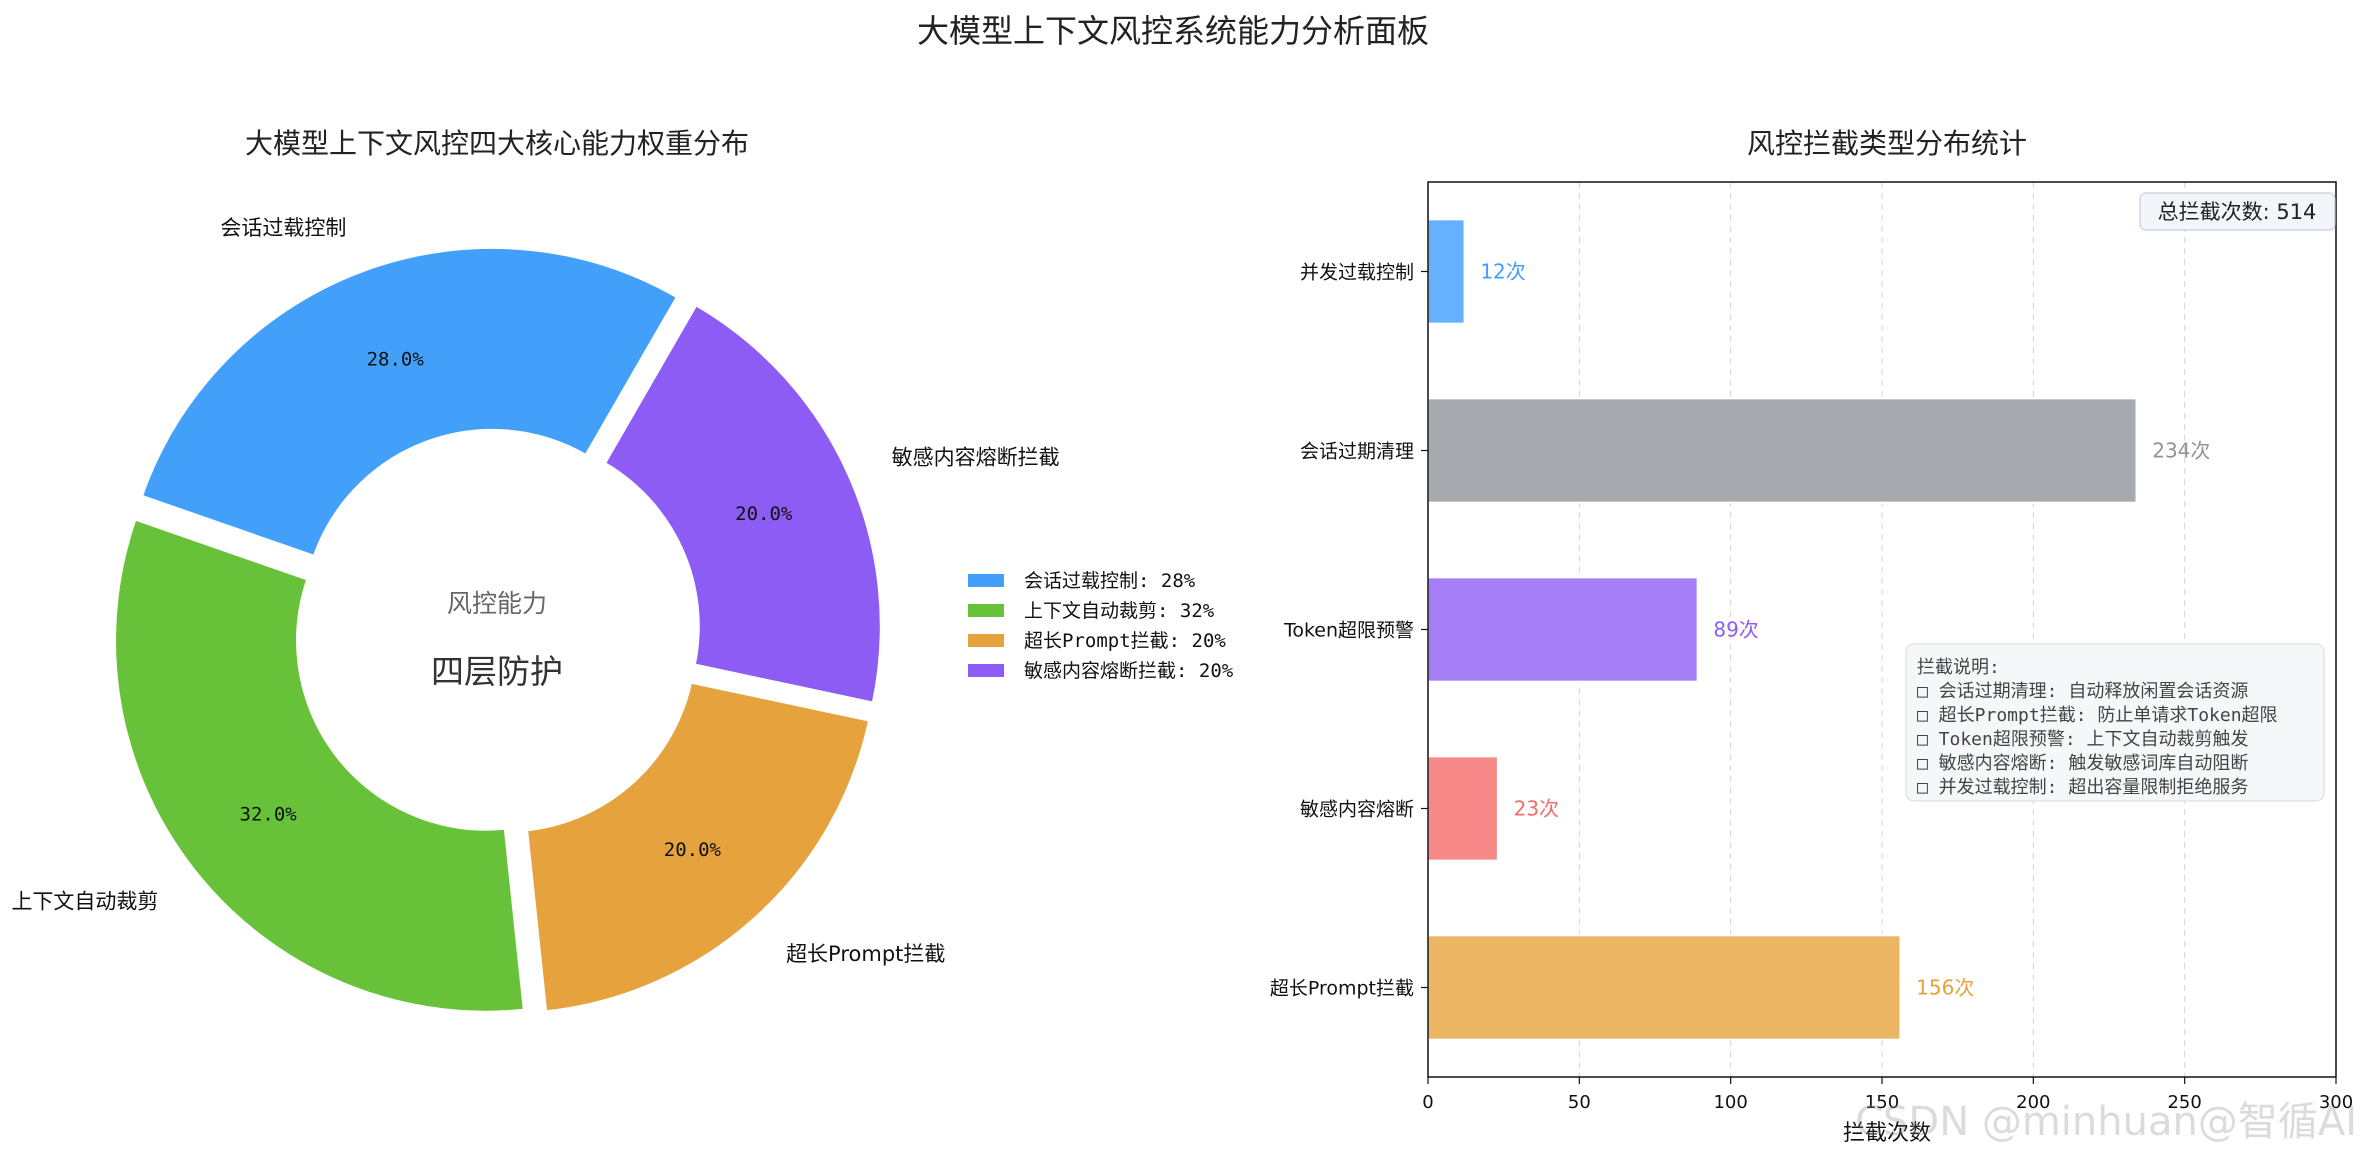 This screenshot has height=1158, width=2365. Describe the element at coordinates (2097, 715) in the screenshot. I see `notes-item: □ 超长Prompt拦截: 防止单请求Token超限` at that location.